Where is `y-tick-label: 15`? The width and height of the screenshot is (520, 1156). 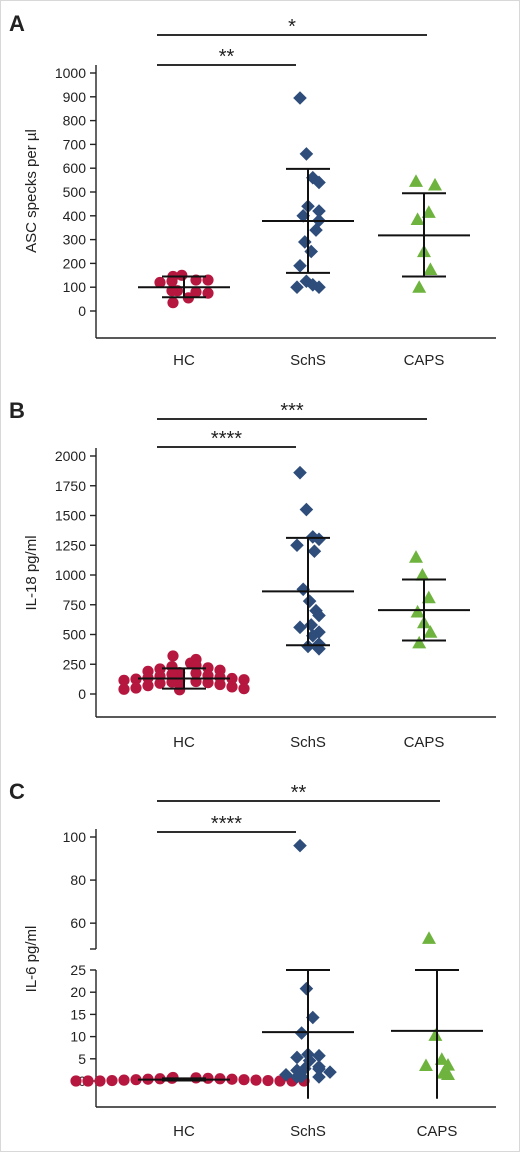 y-tick-label: 15 is located at coordinates (78, 1014).